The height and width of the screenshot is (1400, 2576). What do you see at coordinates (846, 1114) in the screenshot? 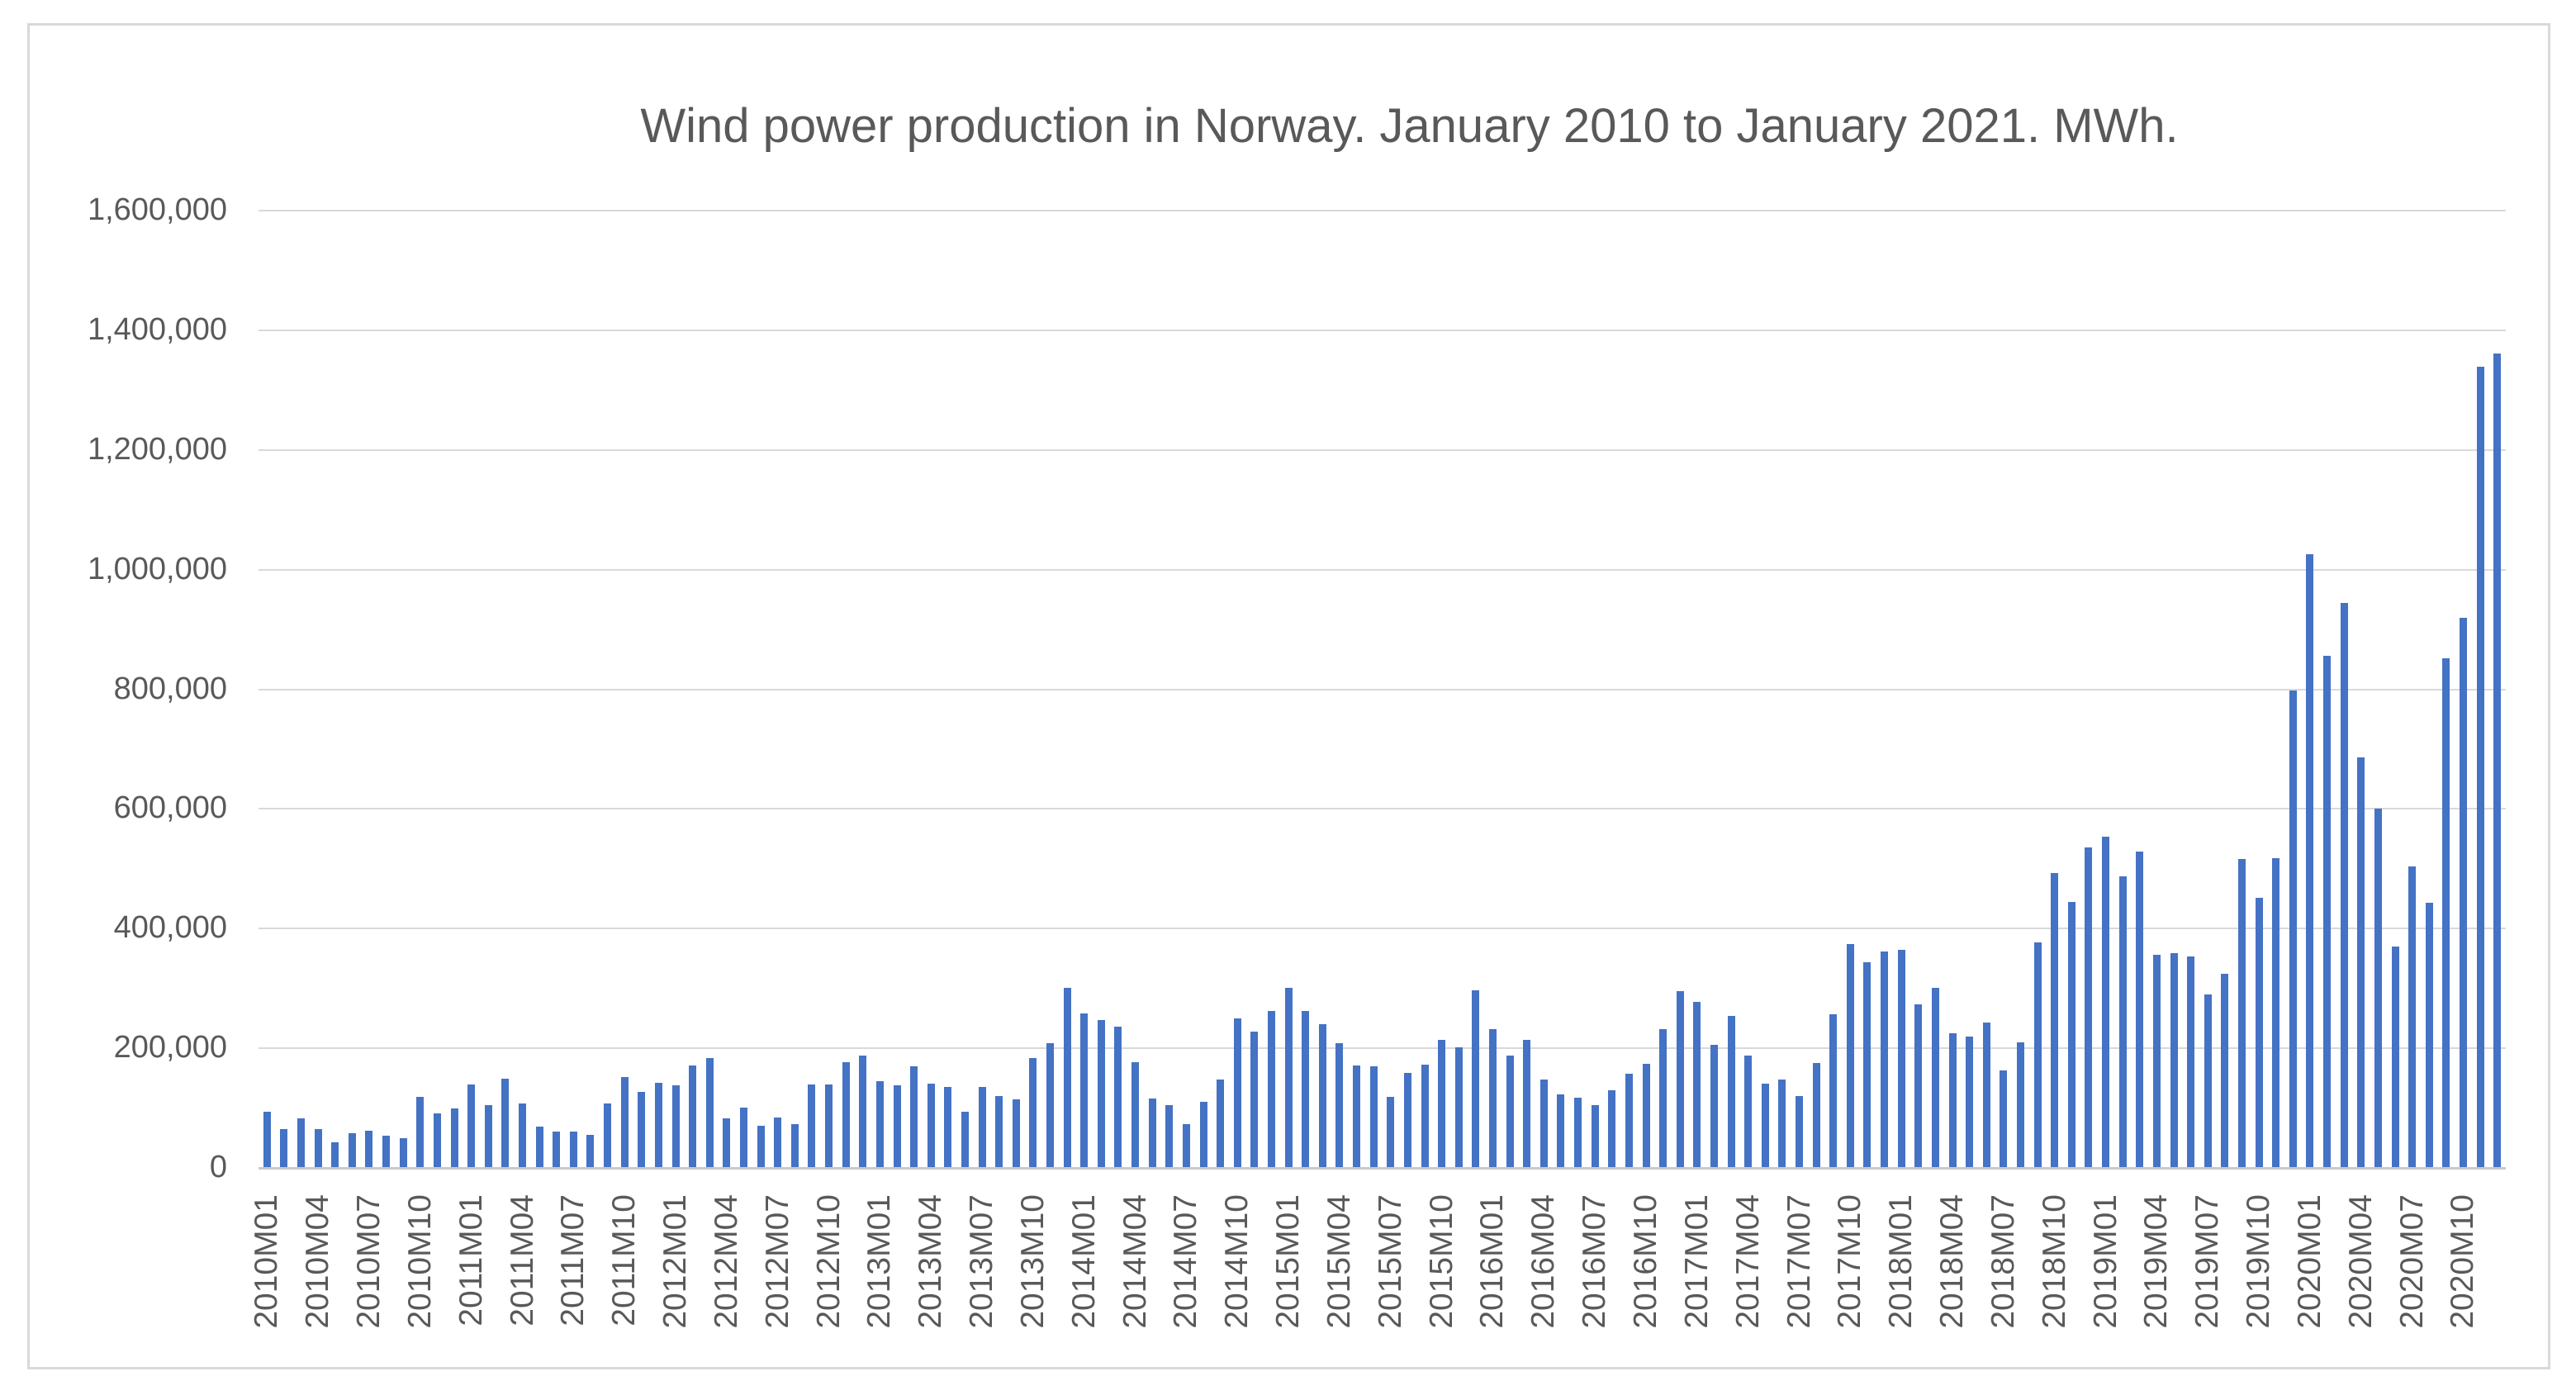
I see `bar-2012M11` at bounding box center [846, 1114].